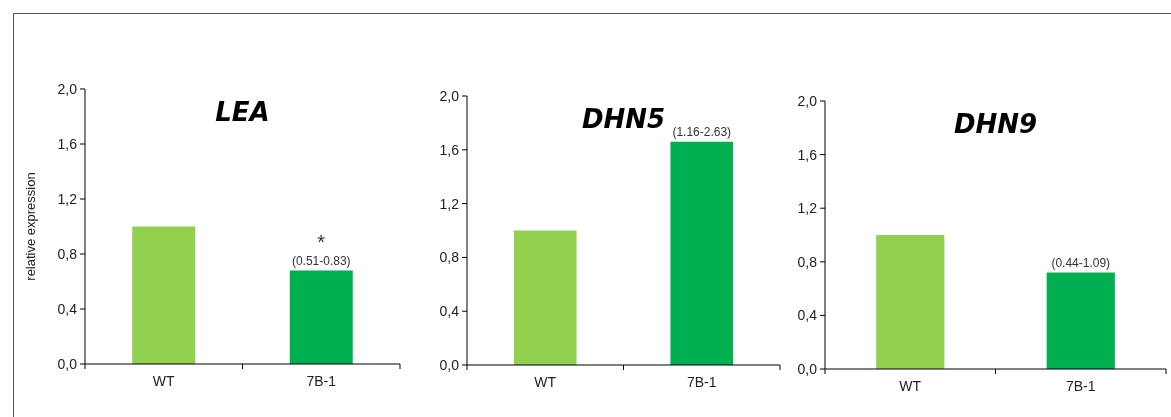 The image size is (1171, 417). I want to click on y-axis-title: relative expression, so click(30, 226).